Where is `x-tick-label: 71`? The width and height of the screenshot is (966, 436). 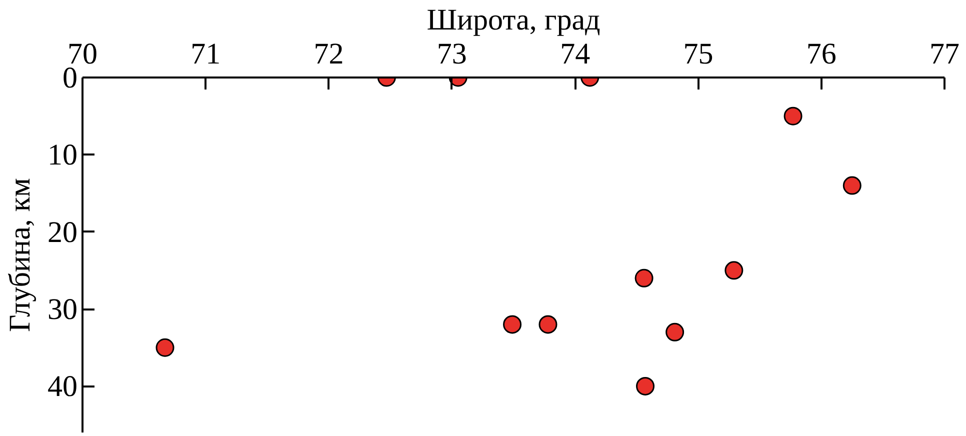 x-tick-label: 71 is located at coordinates (205, 54).